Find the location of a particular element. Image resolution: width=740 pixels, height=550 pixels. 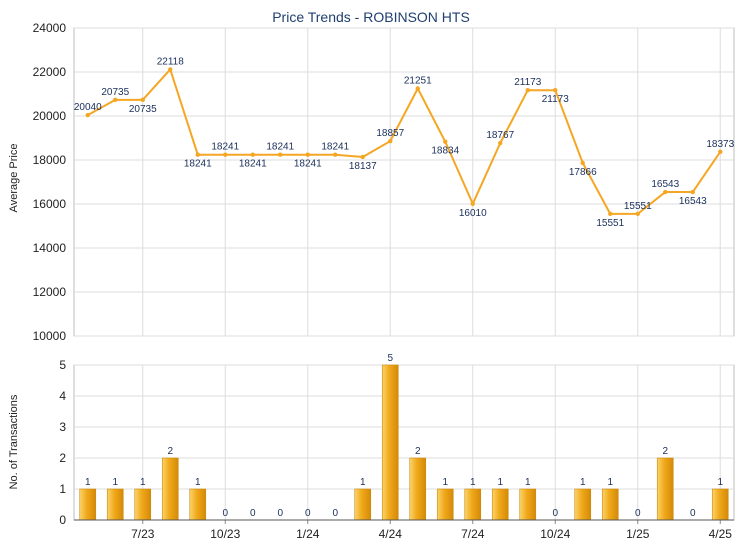

chart-title: Price Trends - ROBINSON HTS is located at coordinates (371, 17).